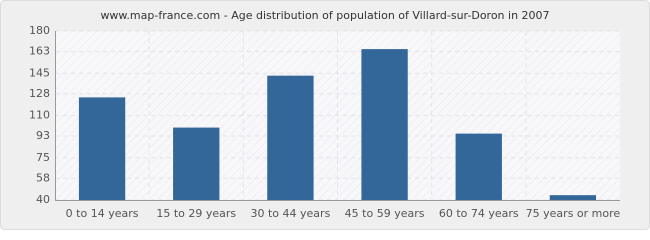 This screenshot has height=240, width=650. What do you see at coordinates (39, 115) in the screenshot?
I see `y-tick-label: 110` at bounding box center [39, 115].